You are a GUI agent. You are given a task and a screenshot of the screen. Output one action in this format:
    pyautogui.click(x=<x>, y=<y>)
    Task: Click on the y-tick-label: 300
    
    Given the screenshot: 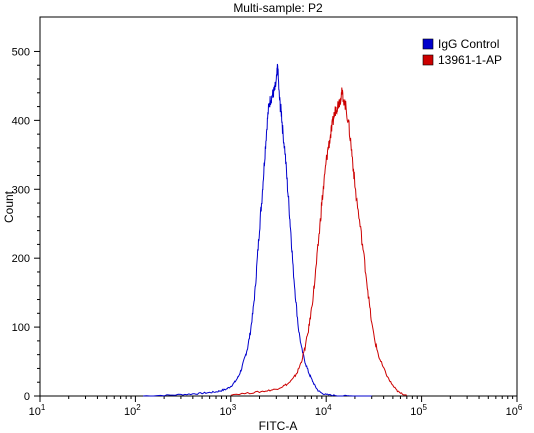 What is the action you would take?
    pyautogui.click(x=21, y=190)
    